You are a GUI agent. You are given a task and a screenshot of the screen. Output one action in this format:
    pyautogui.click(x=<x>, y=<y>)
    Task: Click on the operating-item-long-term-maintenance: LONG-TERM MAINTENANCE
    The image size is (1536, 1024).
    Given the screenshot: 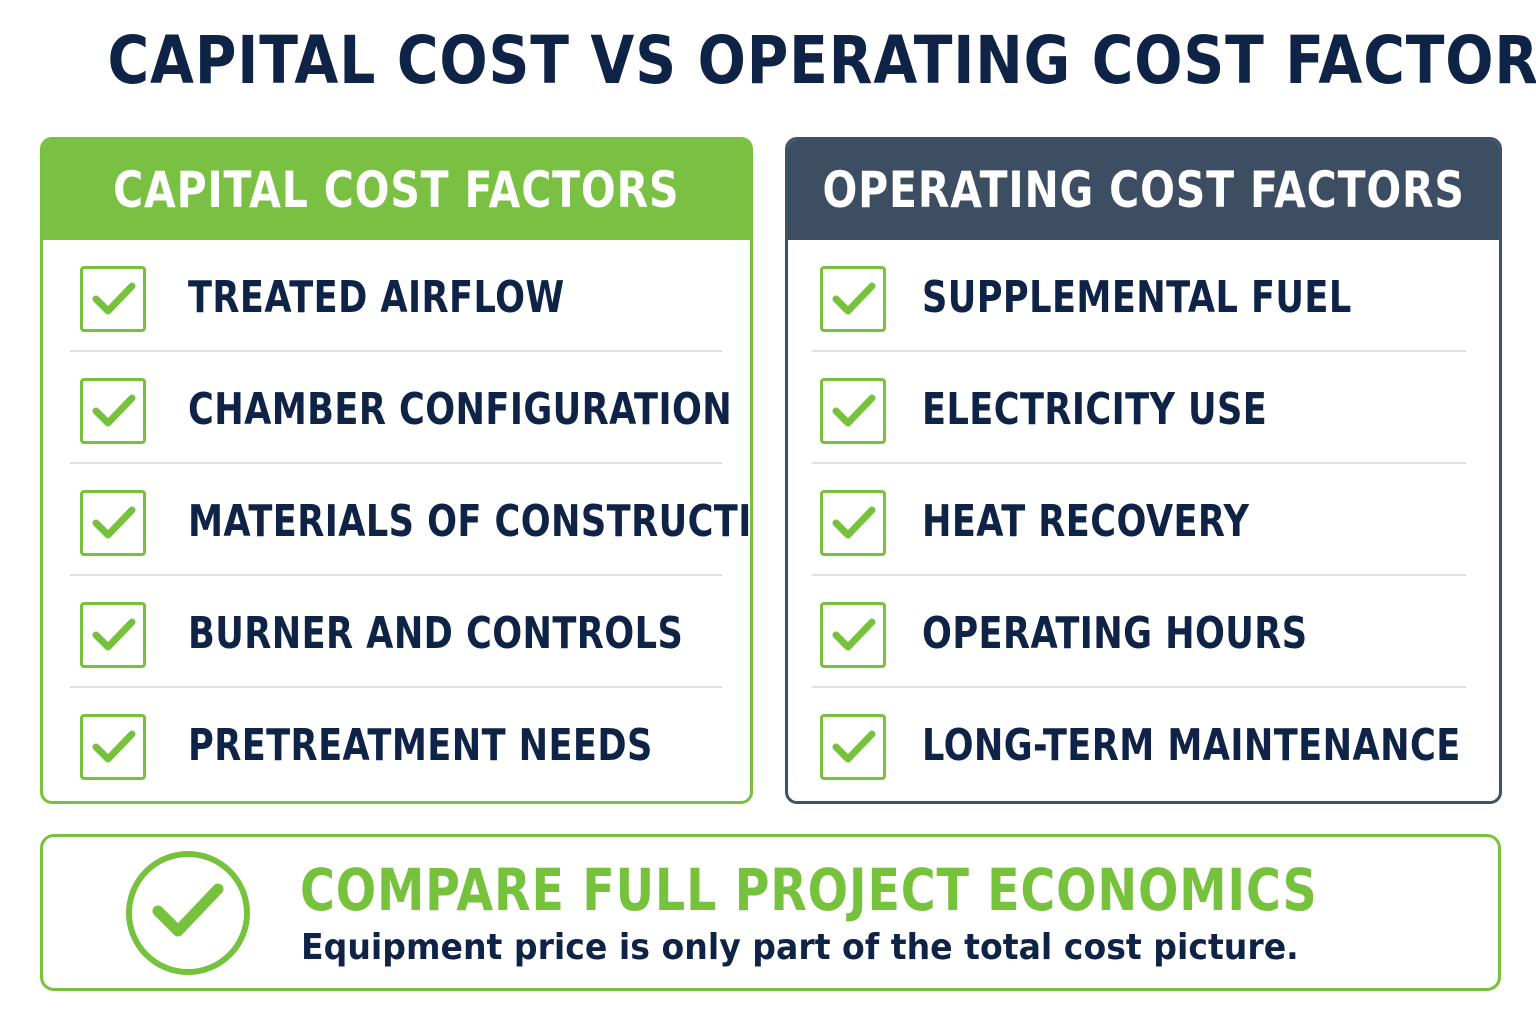 What is the action you would take?
    pyautogui.click(x=1143, y=744)
    